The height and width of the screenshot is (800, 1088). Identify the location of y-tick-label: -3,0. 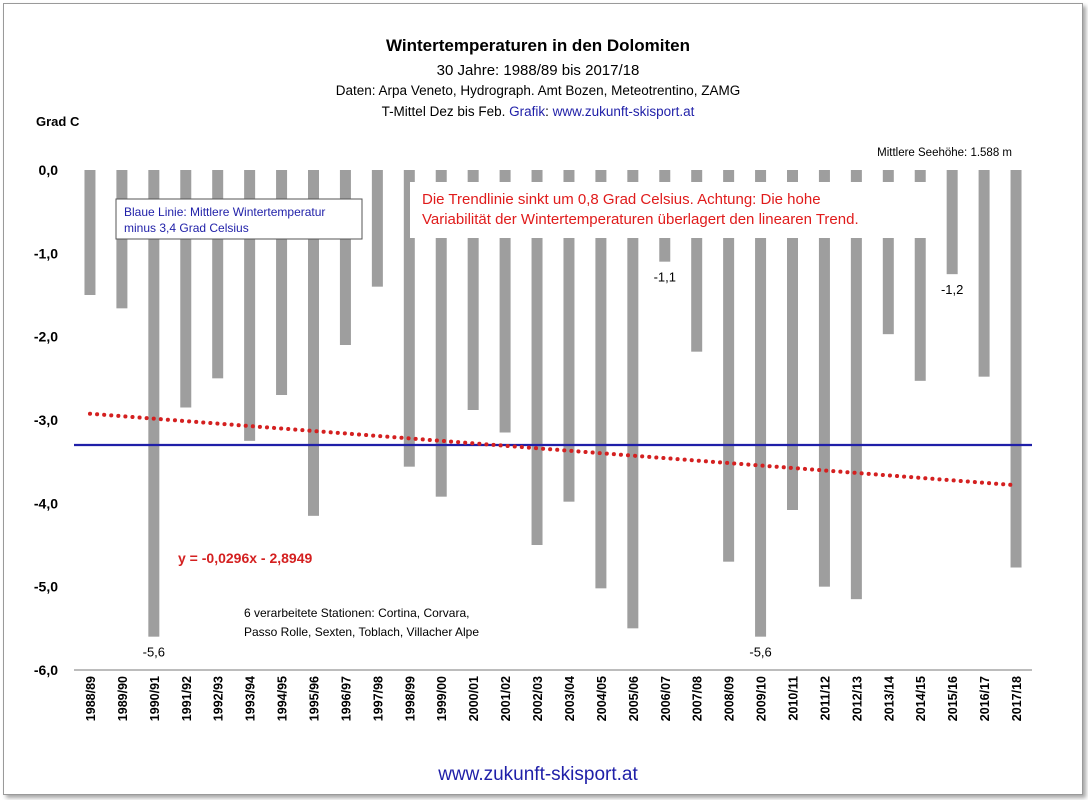
(46, 420).